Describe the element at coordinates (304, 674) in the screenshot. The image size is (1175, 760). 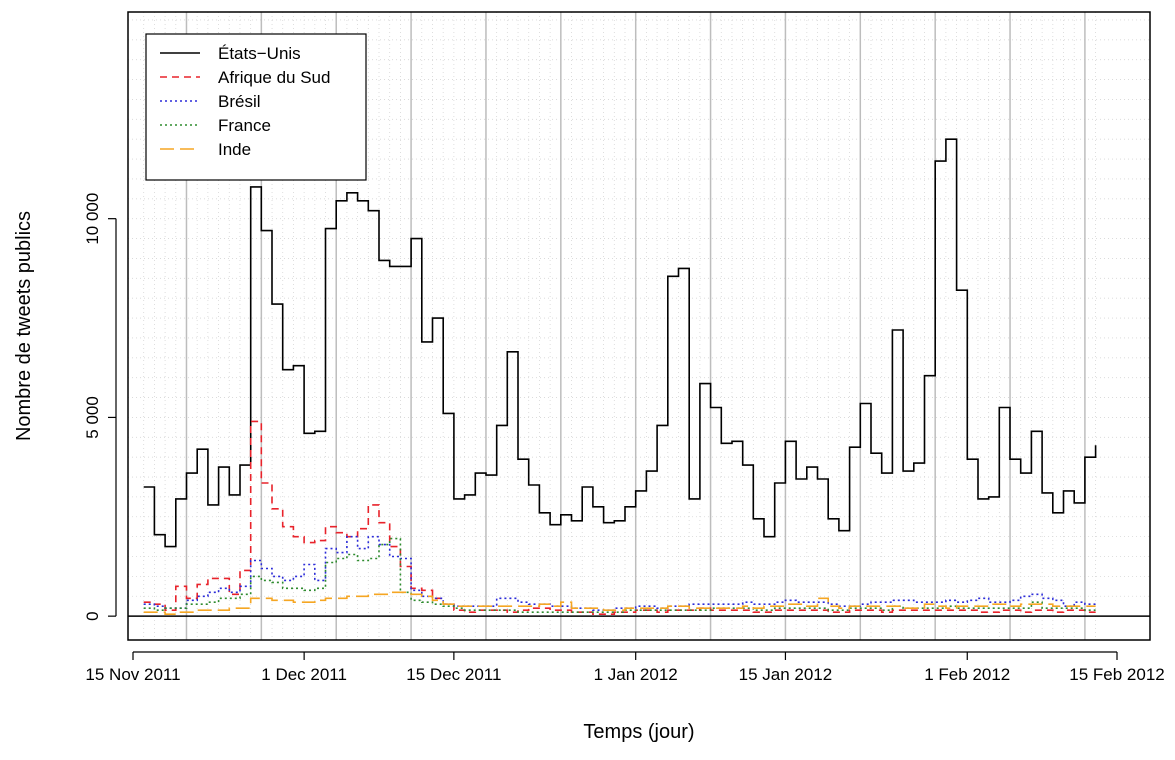
I see `x-tick-label: 1 Dec 2011` at that location.